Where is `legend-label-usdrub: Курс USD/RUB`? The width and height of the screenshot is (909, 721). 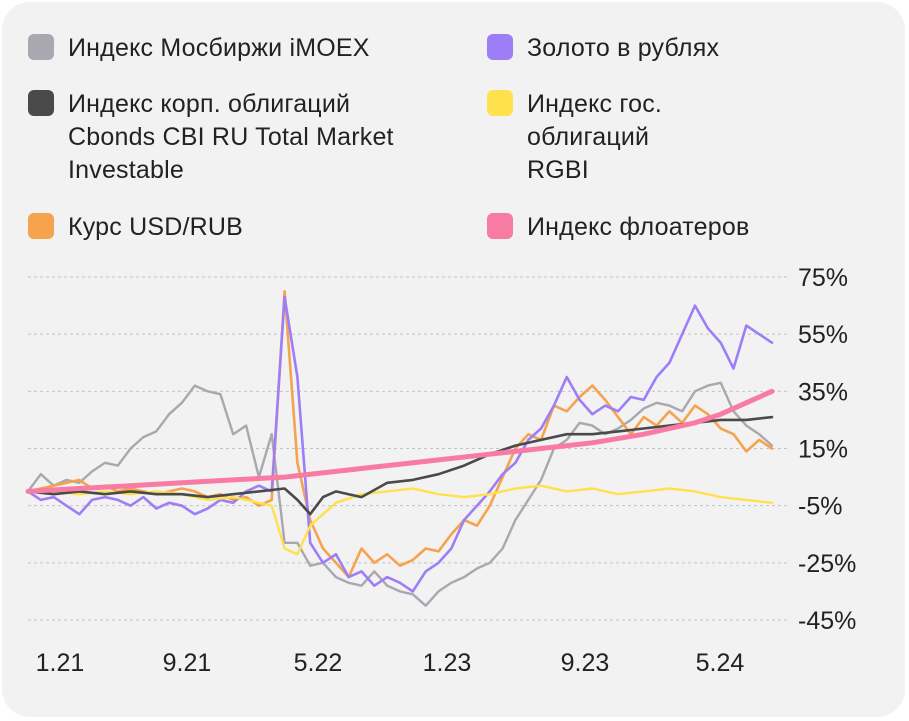
legend-label-usdrub: Курс USD/RUB is located at coordinates (156, 227).